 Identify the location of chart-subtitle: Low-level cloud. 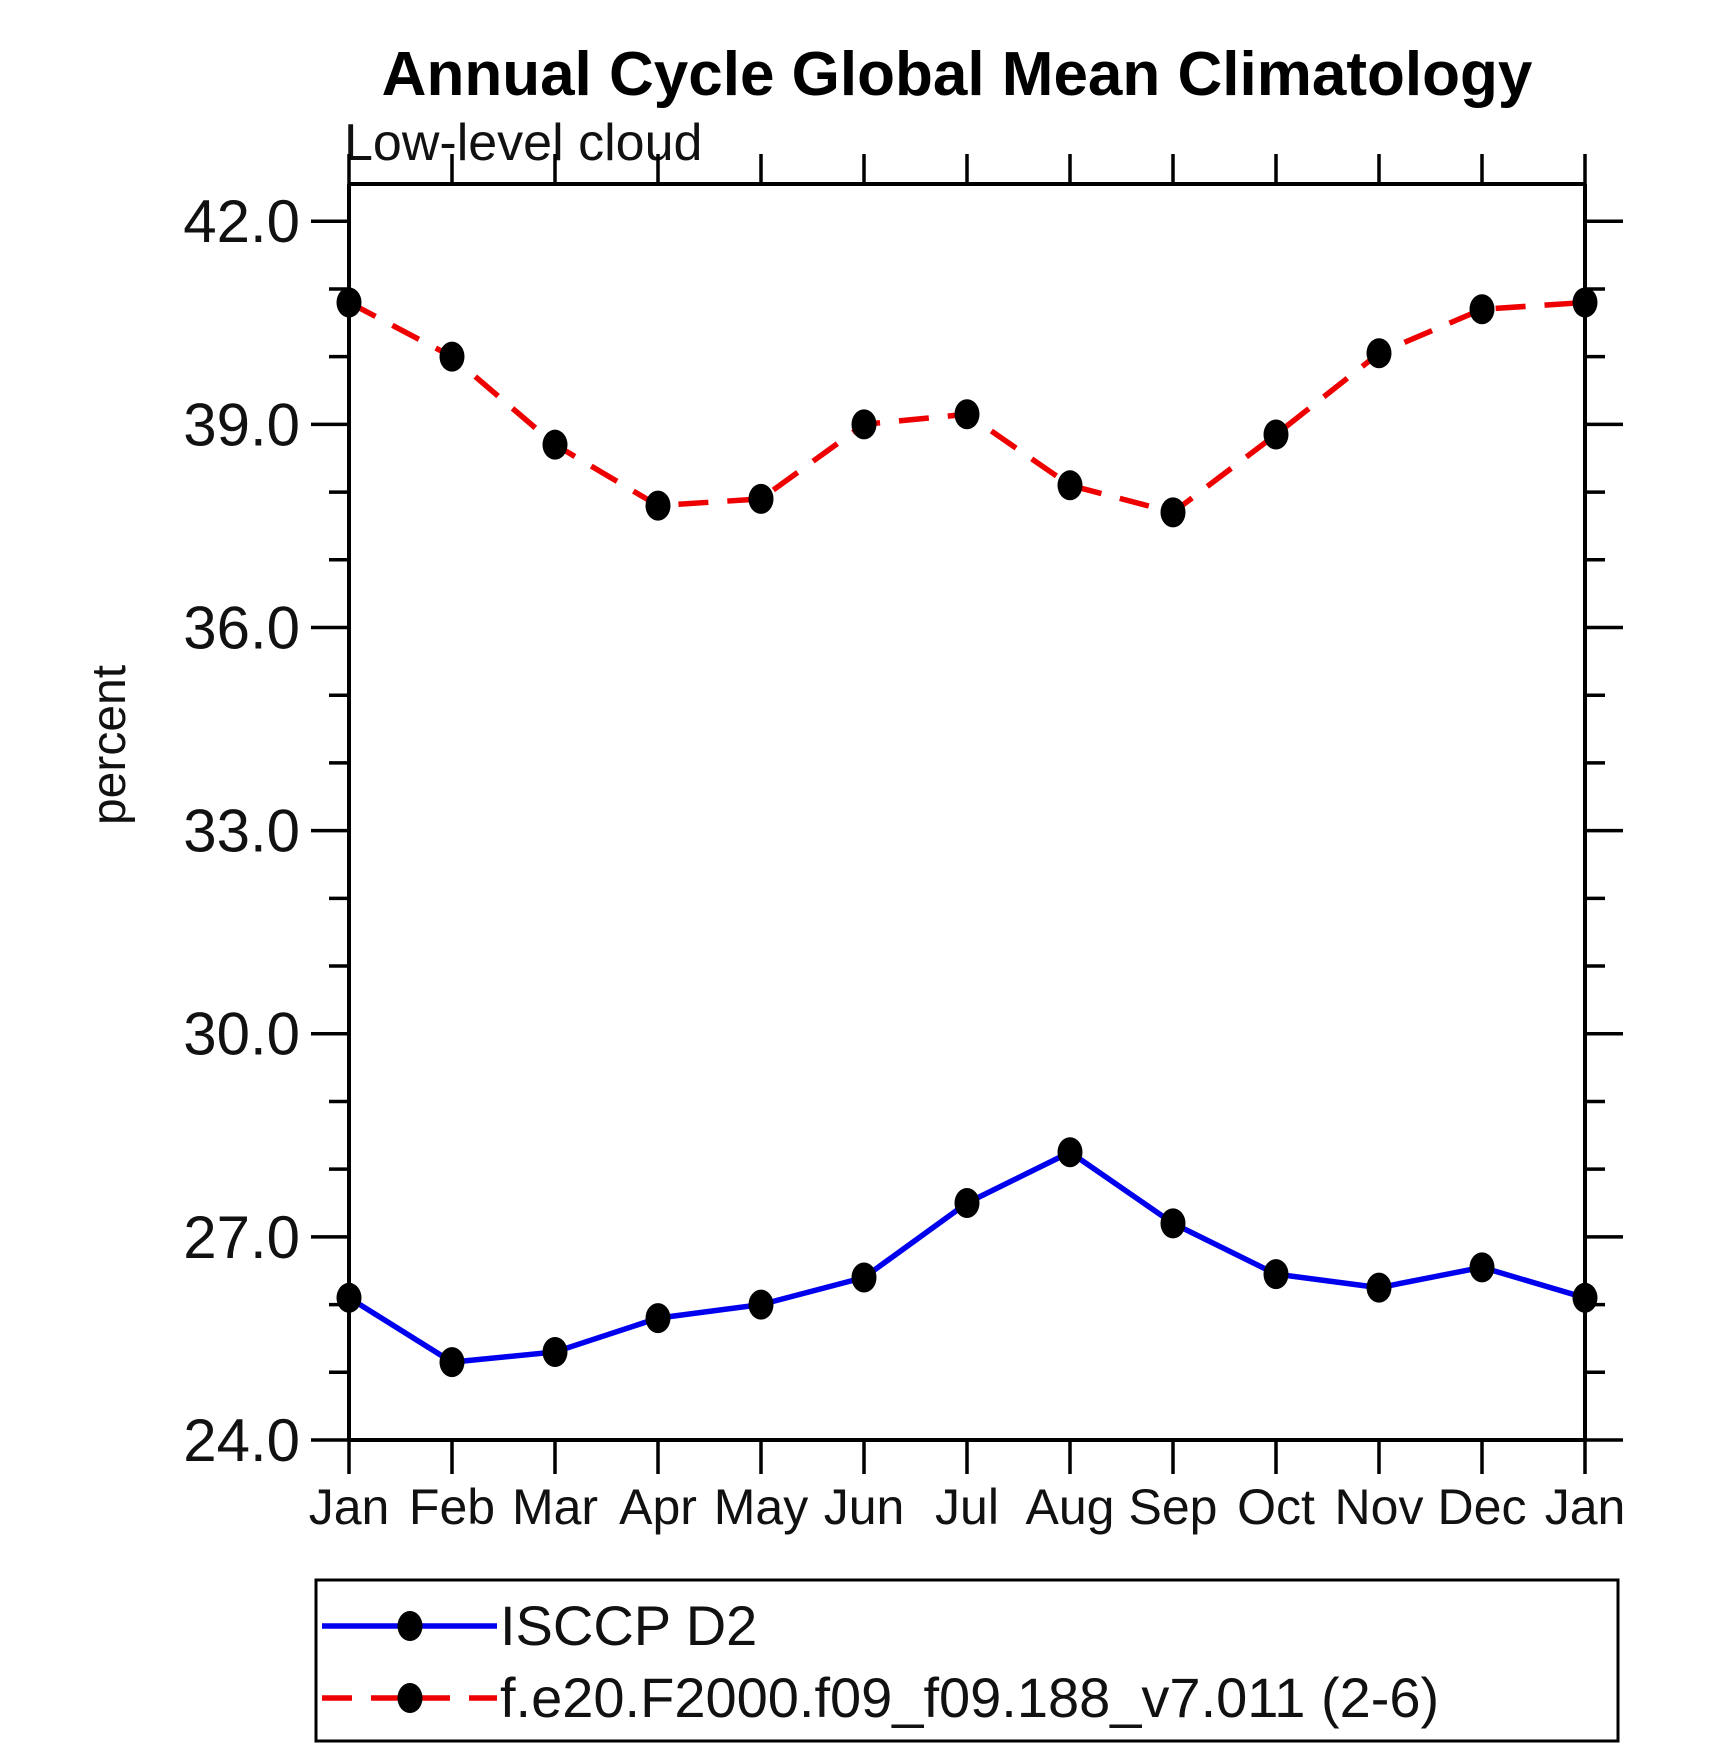
(523, 143).